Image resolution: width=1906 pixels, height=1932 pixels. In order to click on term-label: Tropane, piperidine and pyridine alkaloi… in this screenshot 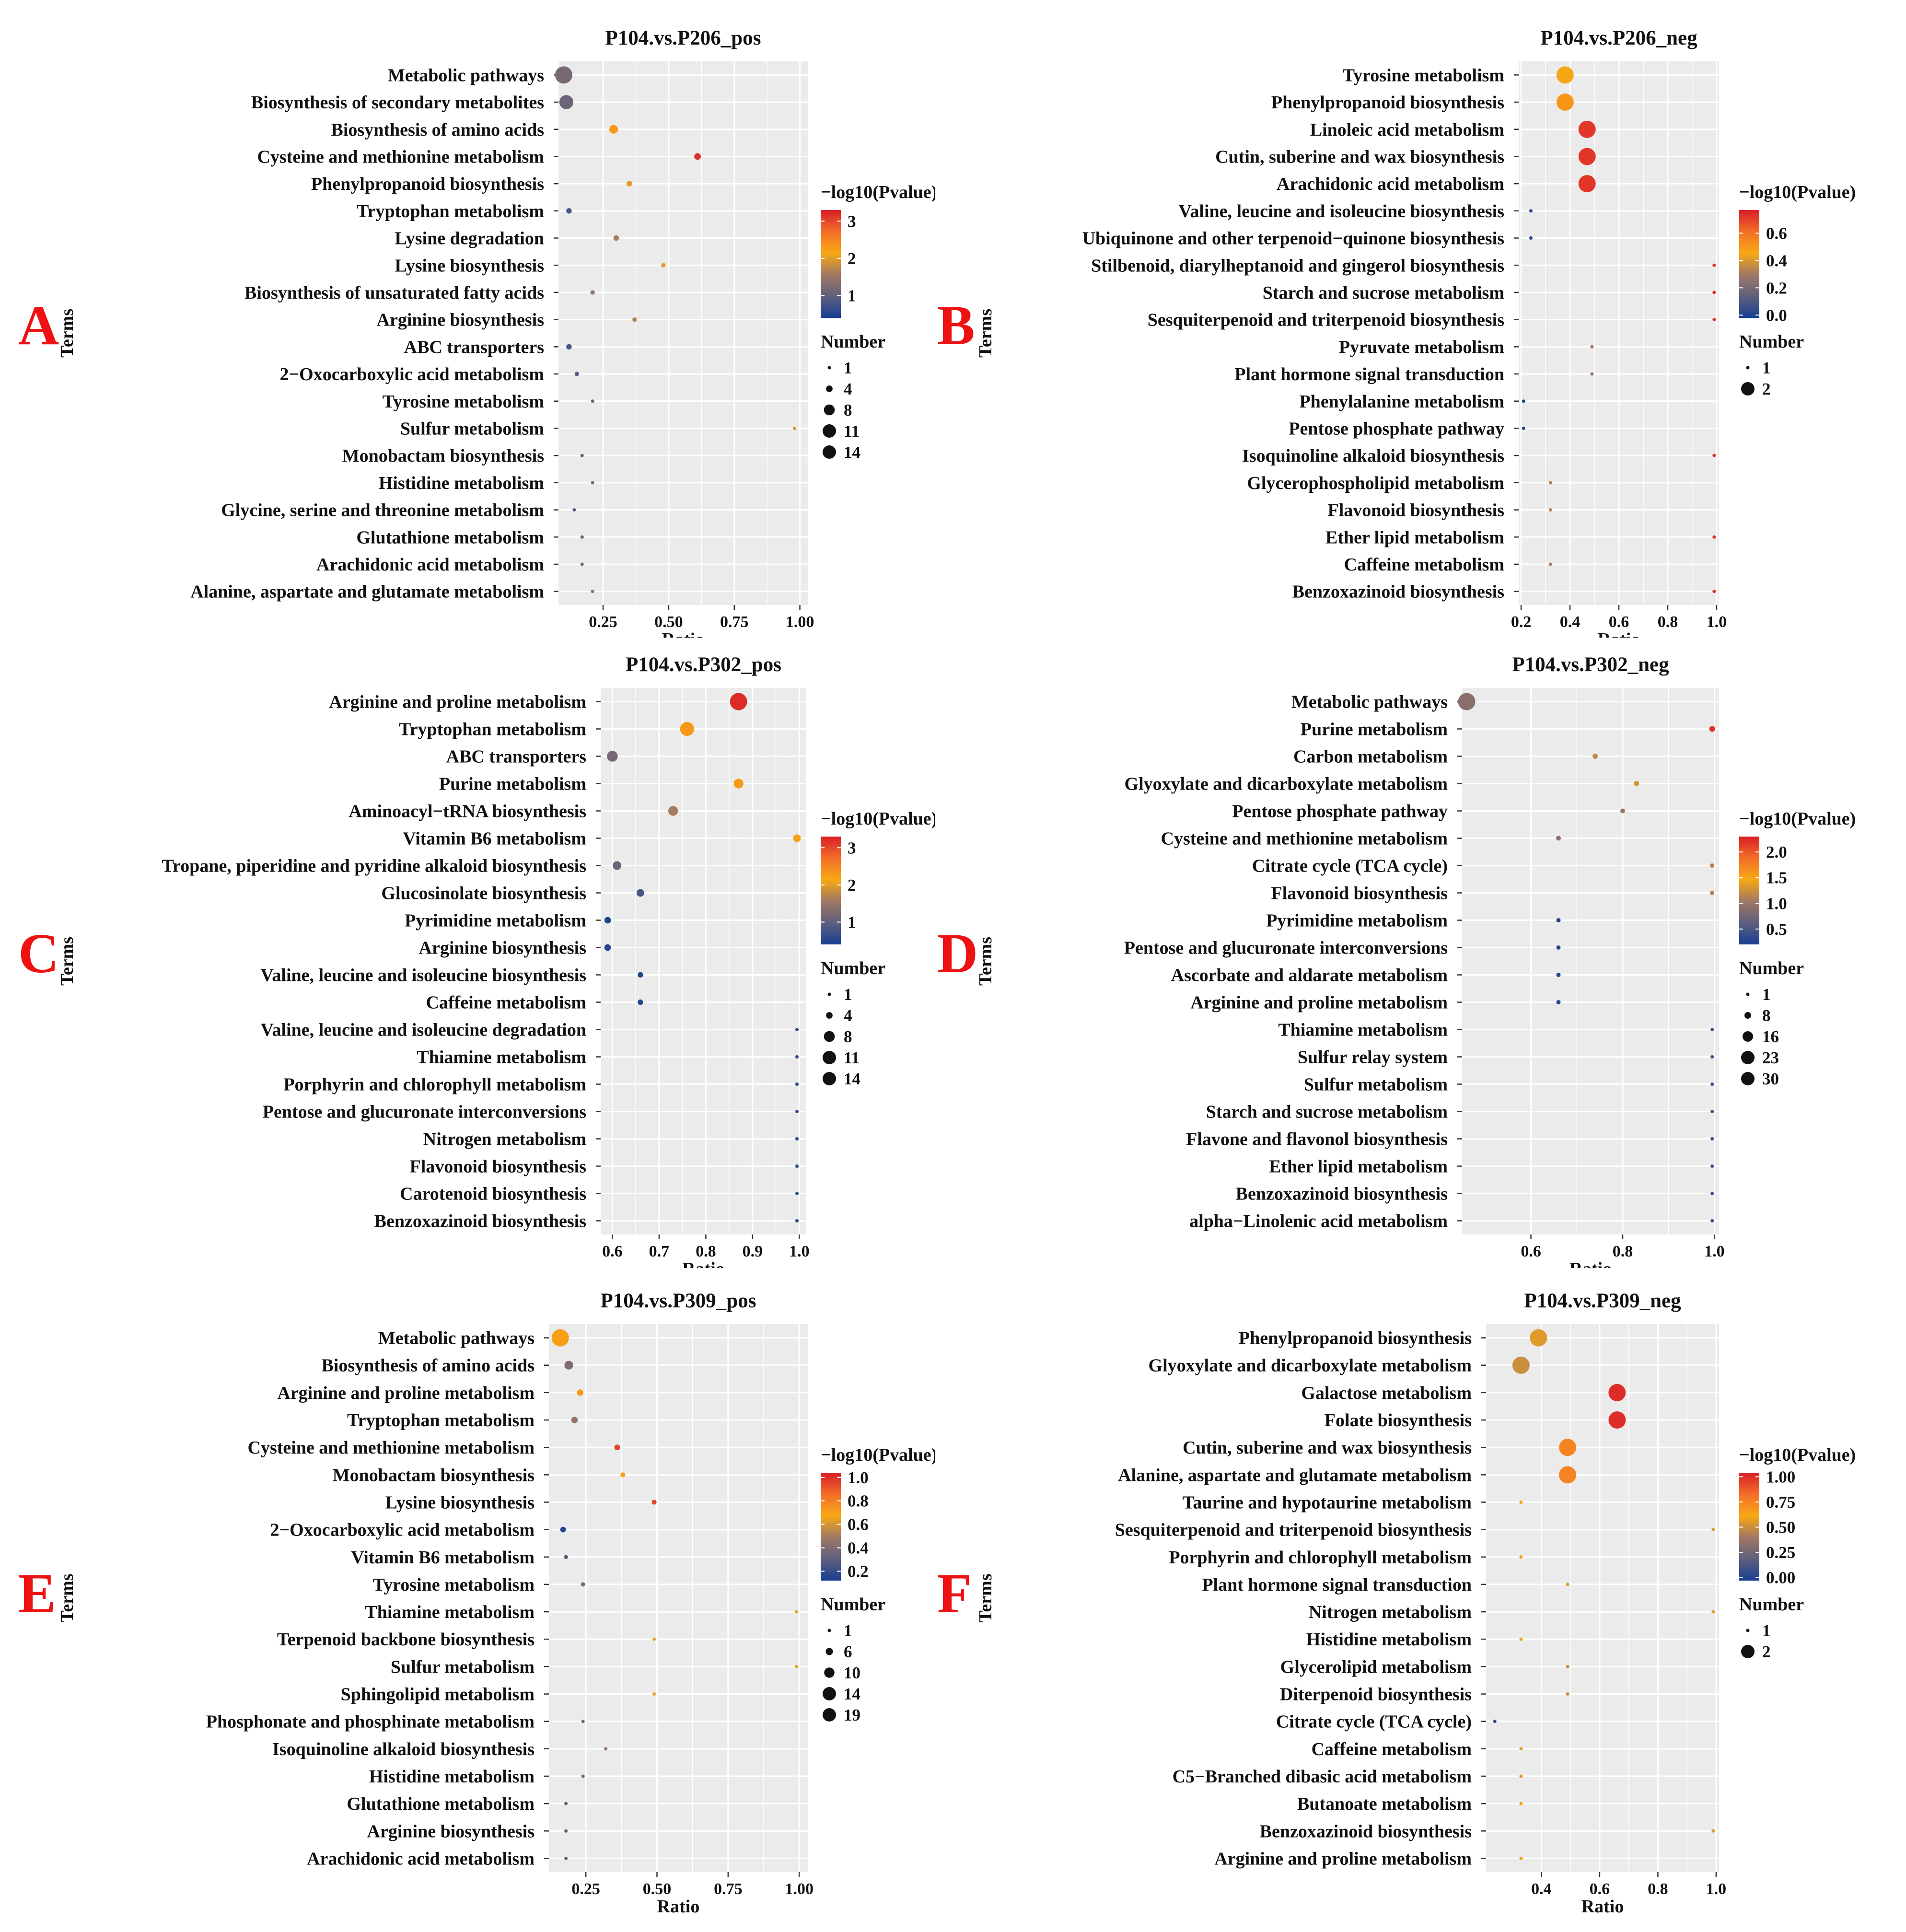, I will do `click(374, 866)`.